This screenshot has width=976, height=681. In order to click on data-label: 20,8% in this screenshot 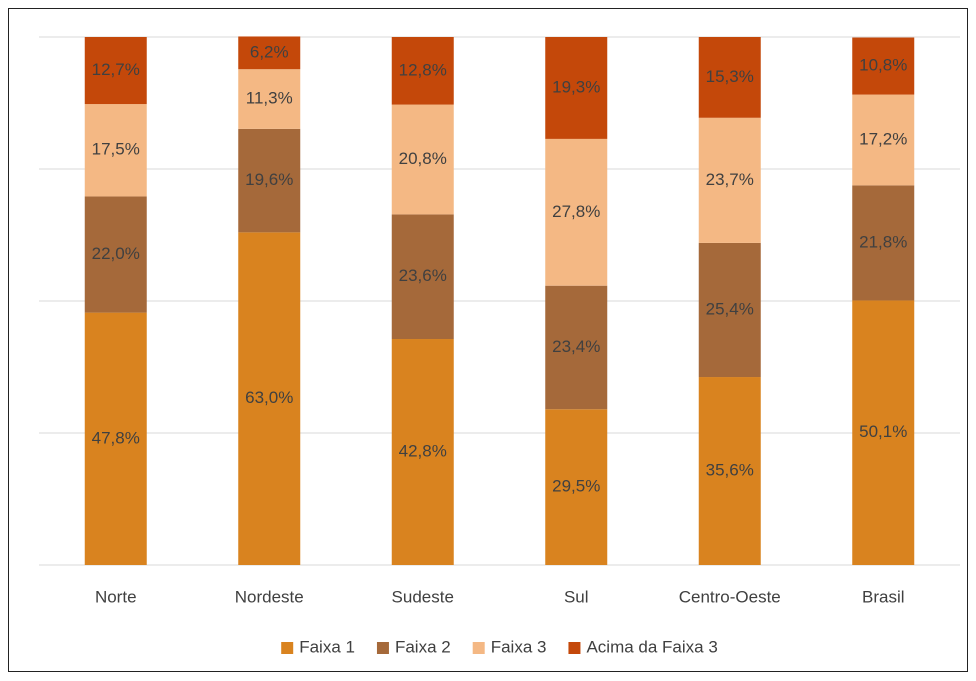, I will do `click(423, 158)`.